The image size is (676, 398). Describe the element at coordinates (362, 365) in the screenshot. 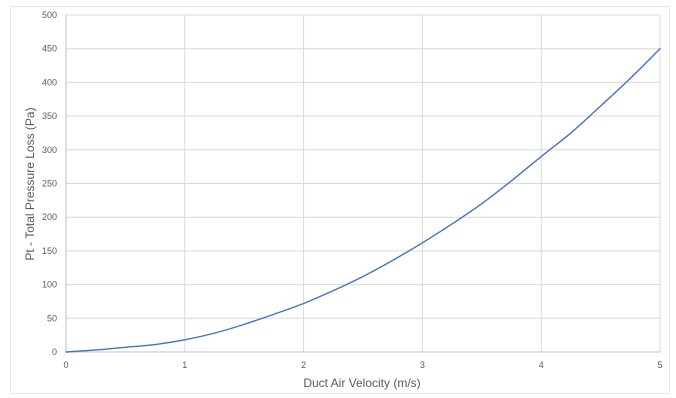

I see `x-tick-labels: 0 1 2 3 4 5` at that location.